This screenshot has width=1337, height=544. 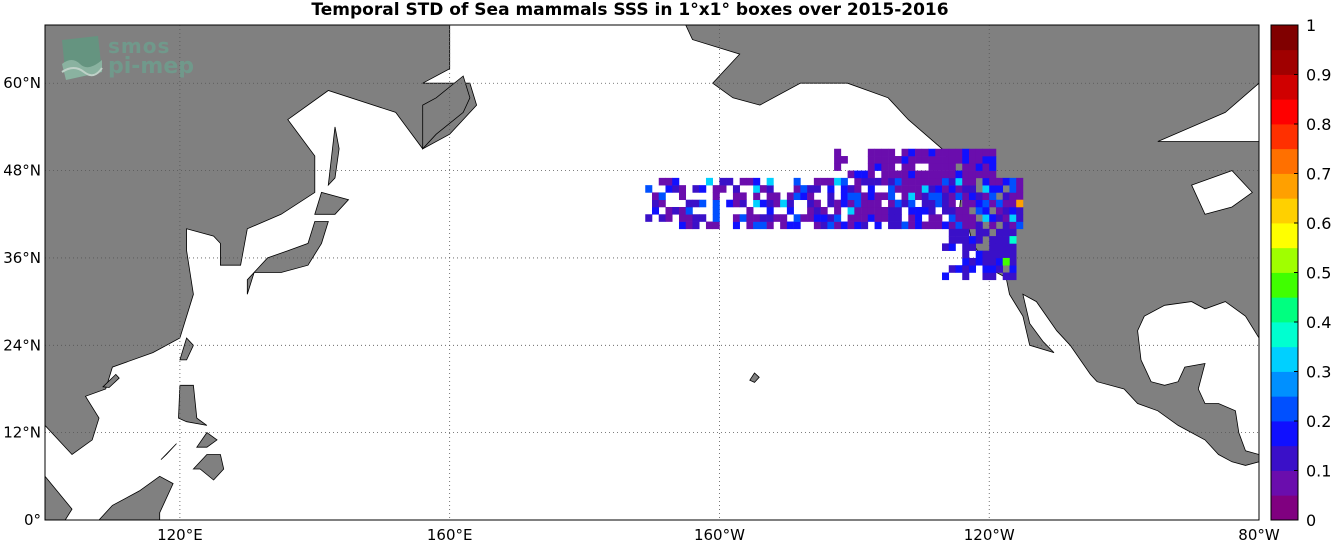 What do you see at coordinates (32, 520) in the screenshot?
I see `lat-tick-label: 0°` at bounding box center [32, 520].